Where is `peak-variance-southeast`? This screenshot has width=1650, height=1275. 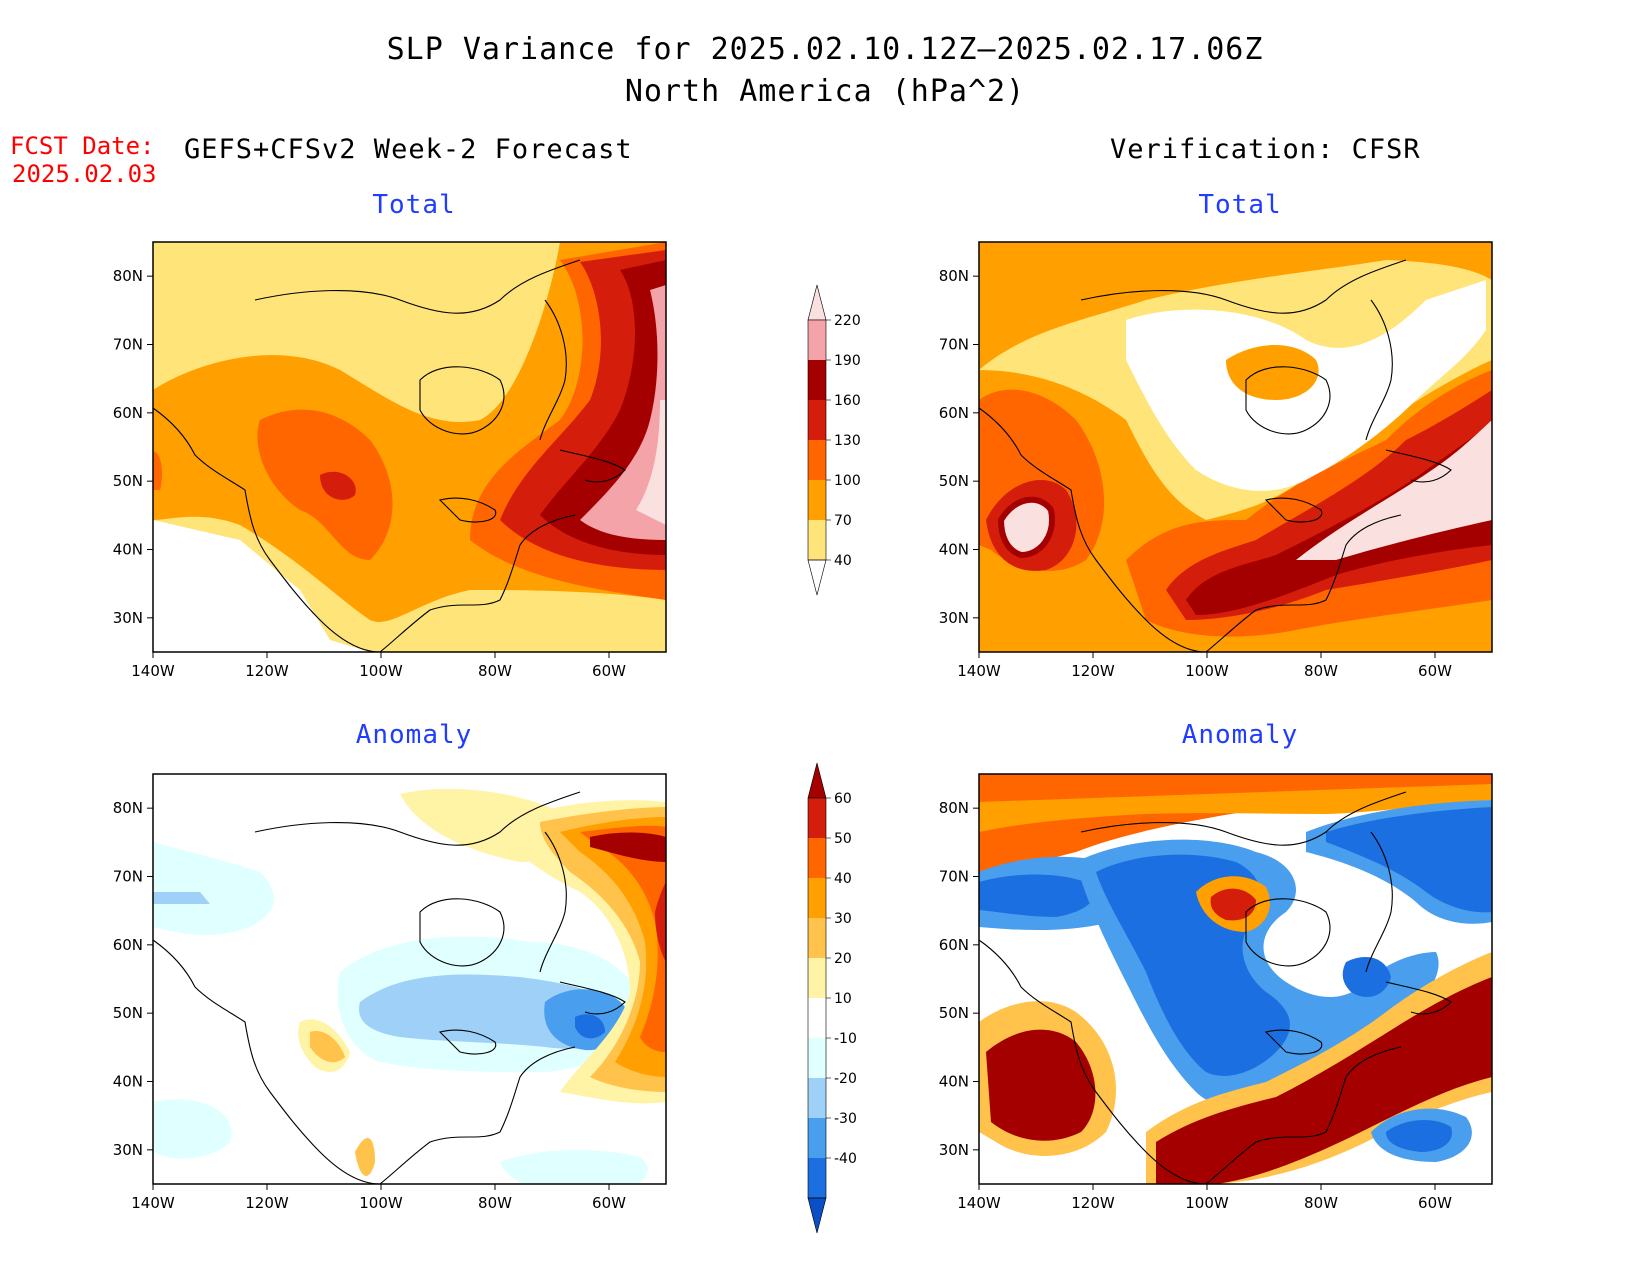 peak-variance-southeast is located at coordinates (1394, 490).